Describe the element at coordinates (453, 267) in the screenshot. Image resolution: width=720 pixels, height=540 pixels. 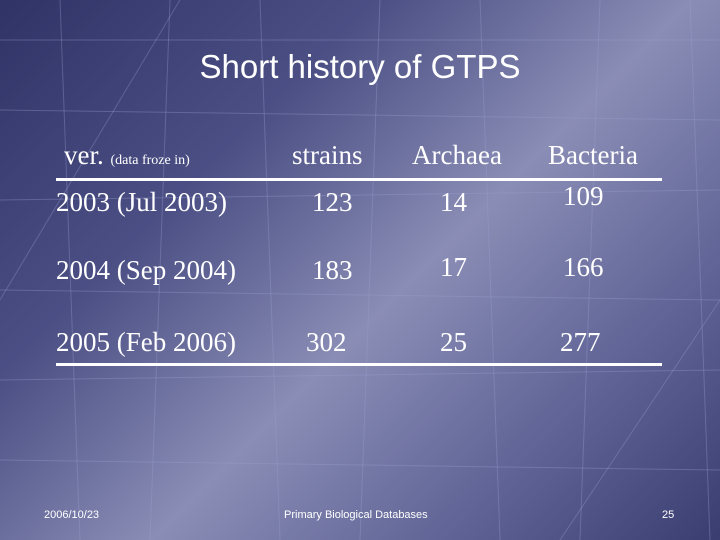
I see `row-2-archaea: 17` at that location.